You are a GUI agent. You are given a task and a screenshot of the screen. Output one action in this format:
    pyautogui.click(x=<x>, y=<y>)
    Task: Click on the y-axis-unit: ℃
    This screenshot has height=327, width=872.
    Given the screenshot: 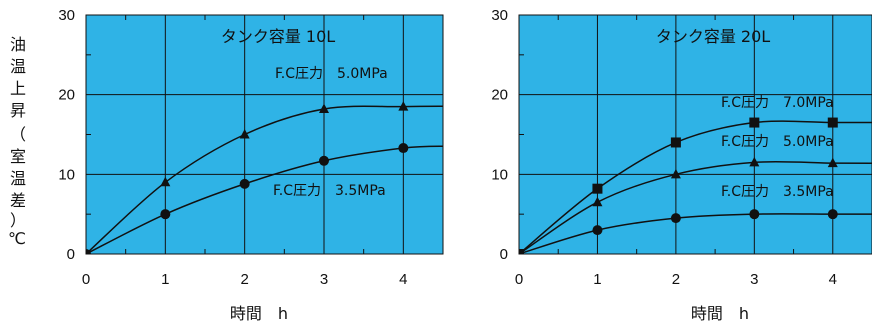 What is the action you would take?
    pyautogui.click(x=17, y=238)
    